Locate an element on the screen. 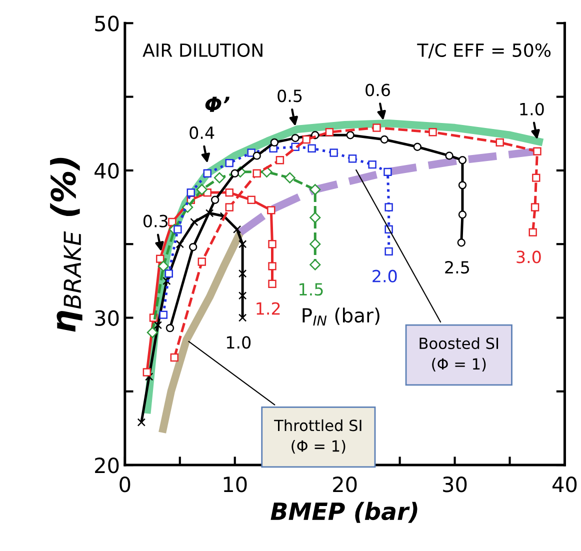 Image resolution: width=581 pixels, height=551 pixels. x-tick-label: 40 is located at coordinates (564, 484).